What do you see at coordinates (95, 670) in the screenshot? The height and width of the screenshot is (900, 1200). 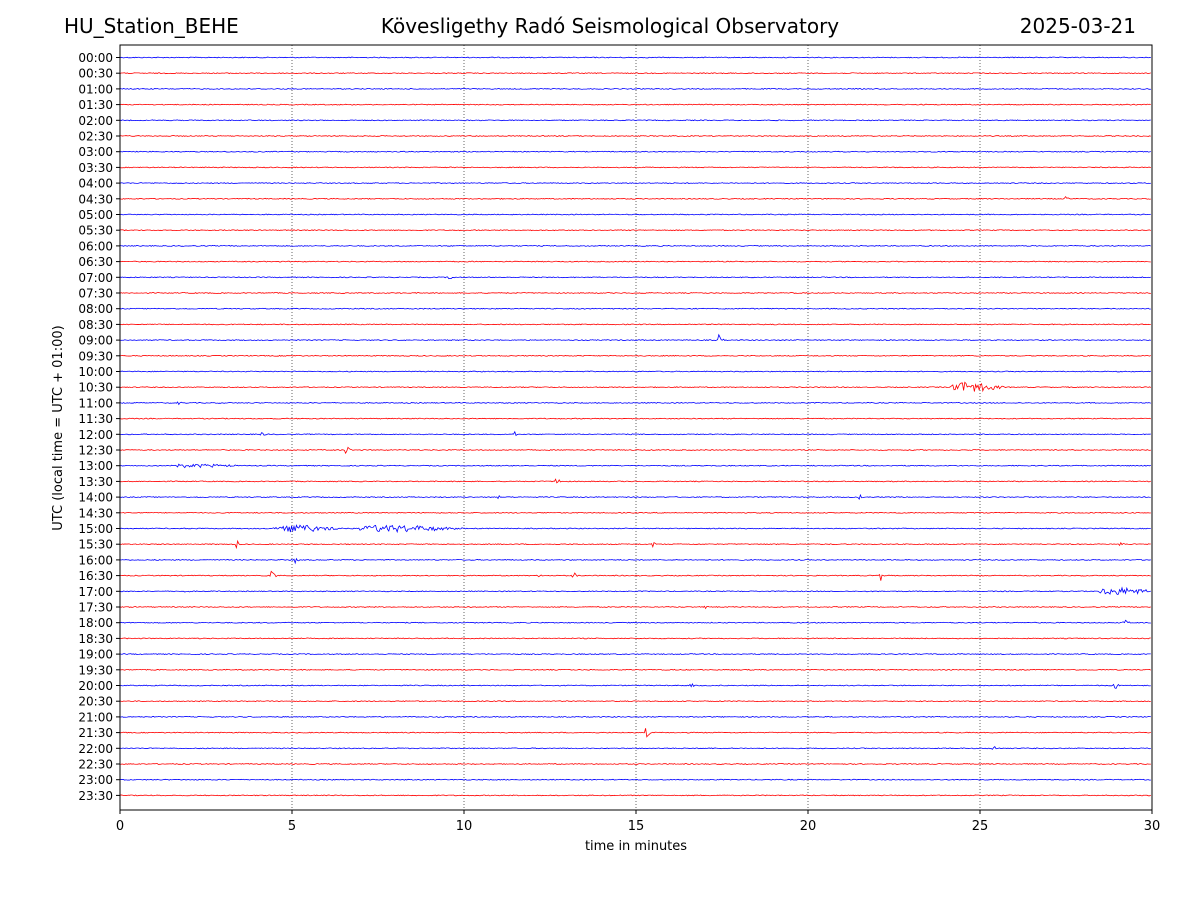 I see `y-tick-label: 19:30` at bounding box center [95, 670].